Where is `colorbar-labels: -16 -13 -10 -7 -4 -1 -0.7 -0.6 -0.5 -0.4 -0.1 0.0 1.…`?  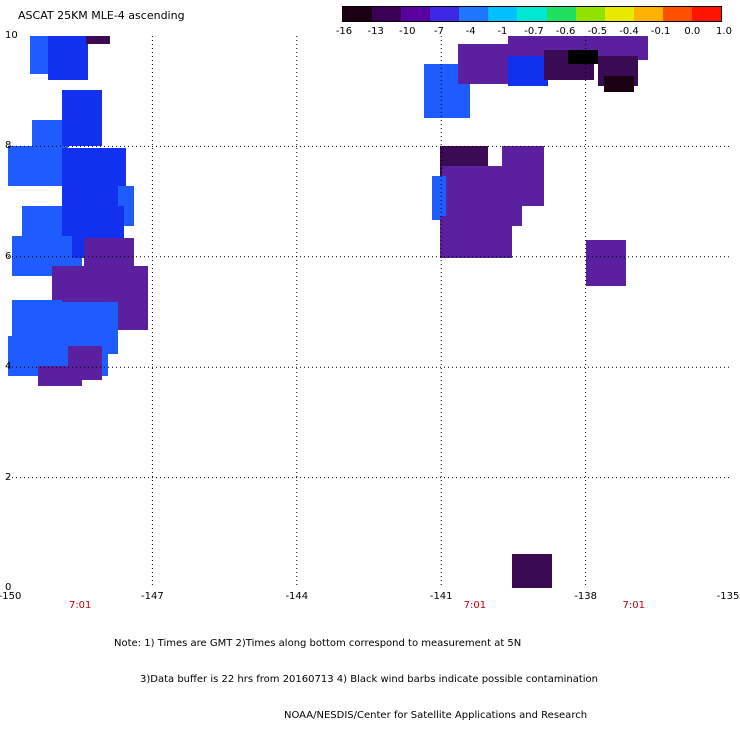 colorbar-labels: -16 -13 -10 -7 -4 -1 -0.7 -0.6 -0.5 -0.4 -0.1 0.0 1.… is located at coordinates (534, 32).